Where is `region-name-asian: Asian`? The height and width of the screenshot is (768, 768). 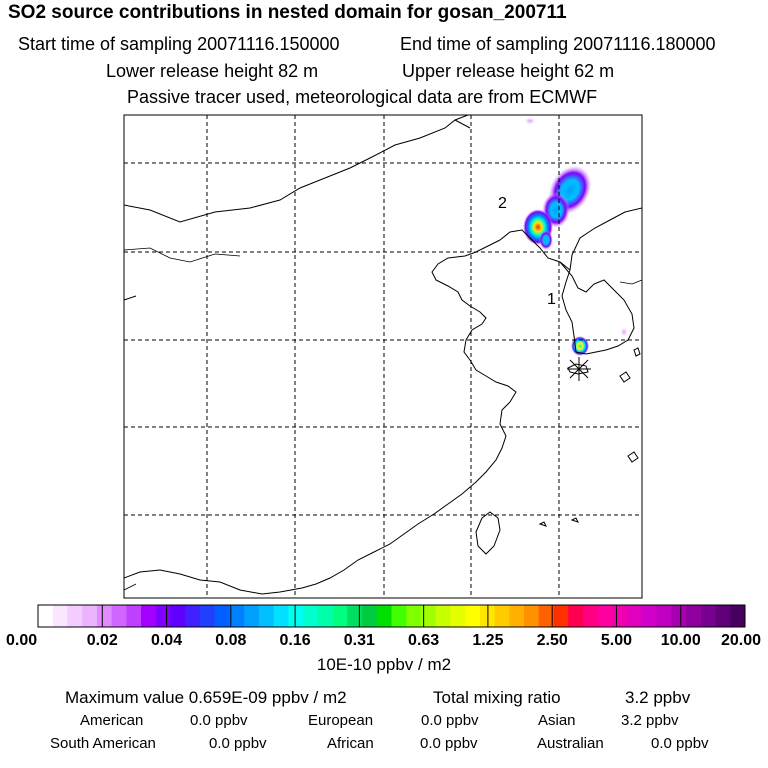
region-name-asian: Asian is located at coordinates (557, 720).